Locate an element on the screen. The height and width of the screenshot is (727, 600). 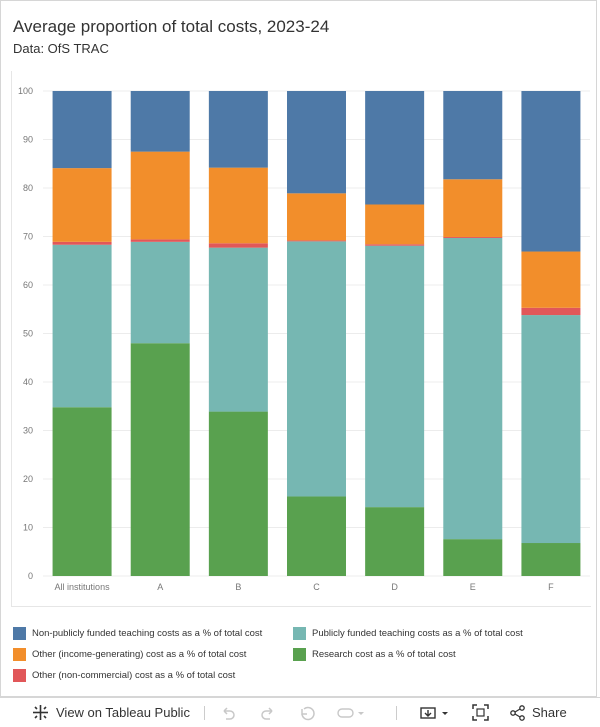
y-tick-label: 90 is located at coordinates (28, 140).